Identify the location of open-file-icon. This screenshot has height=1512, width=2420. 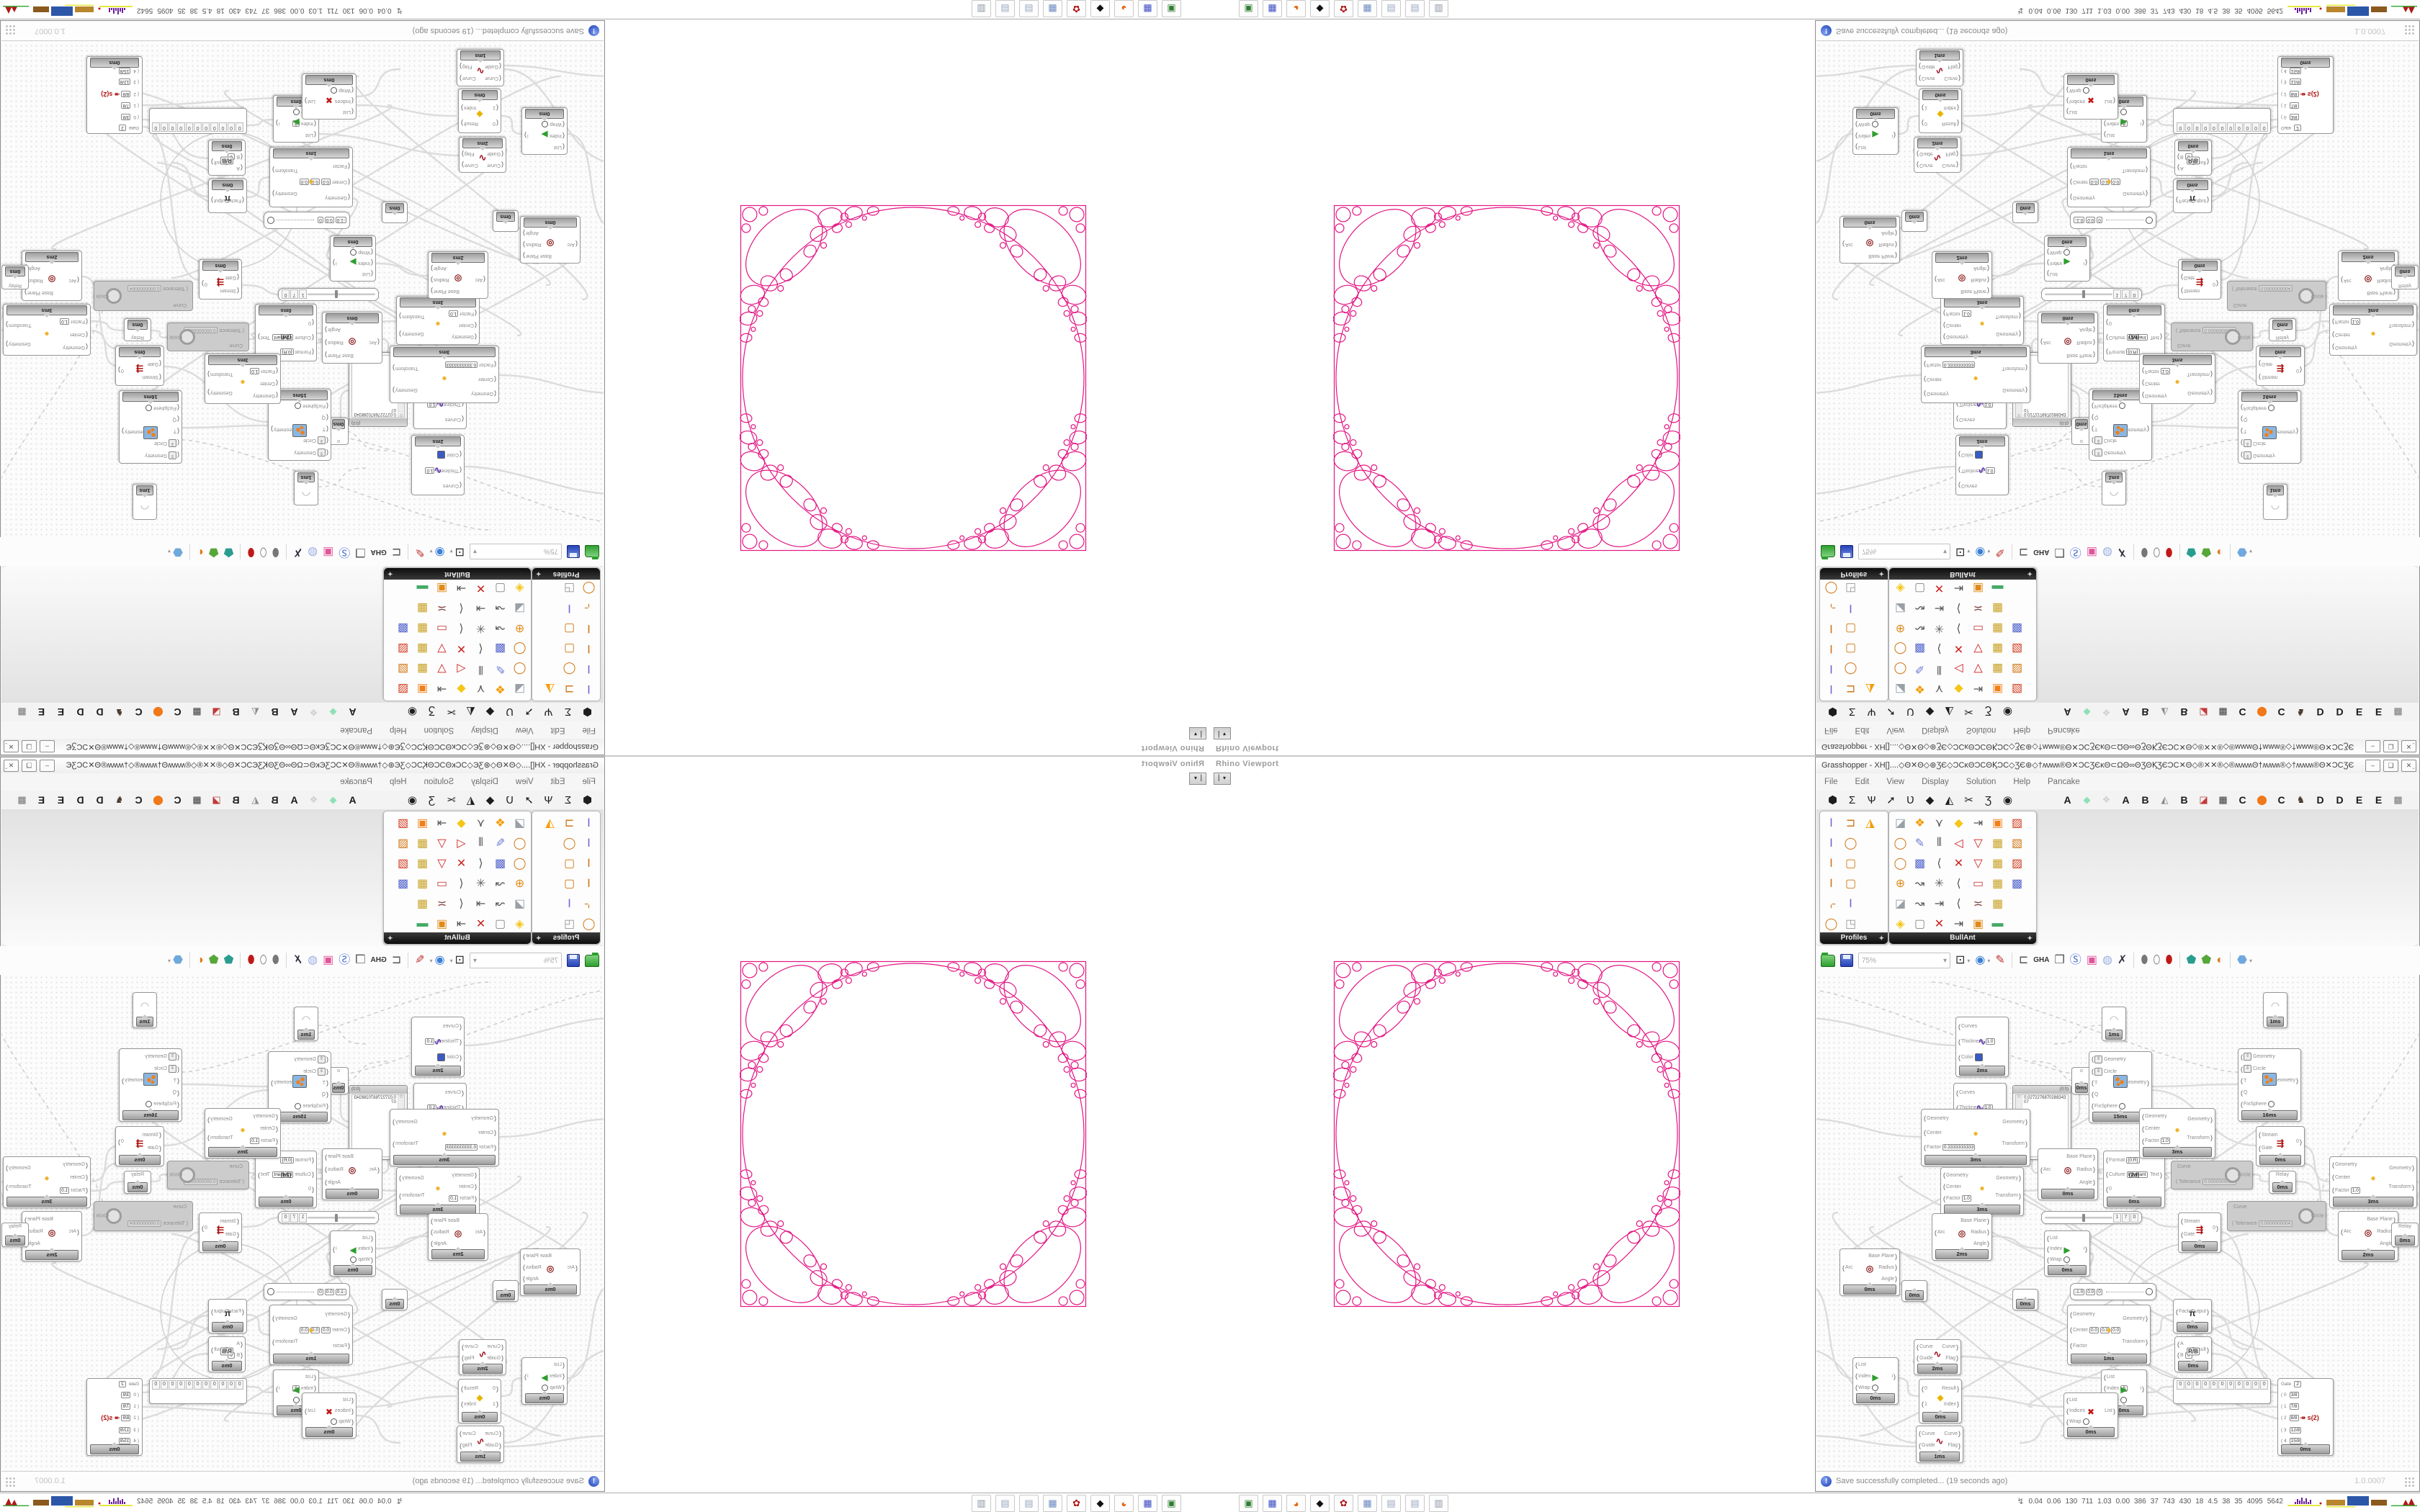
(1828, 551).